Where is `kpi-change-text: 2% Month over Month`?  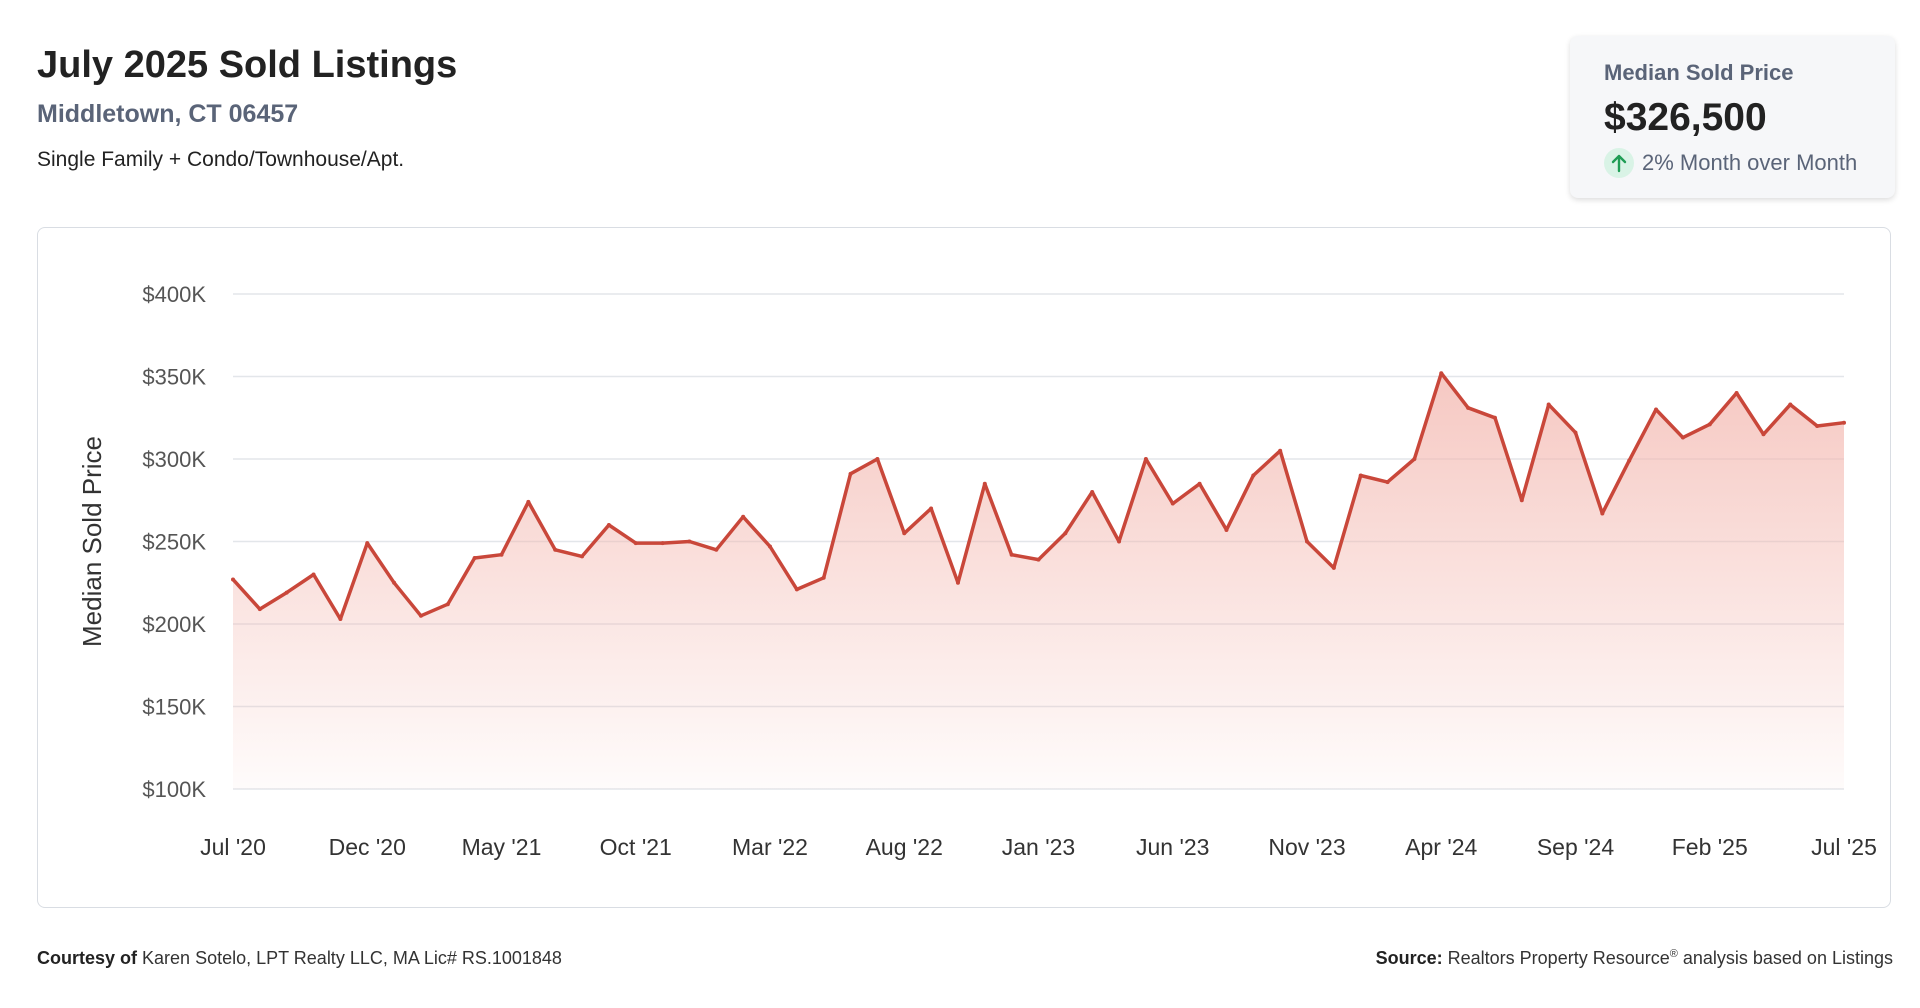
kpi-change-text: 2% Month over Month is located at coordinates (1750, 162).